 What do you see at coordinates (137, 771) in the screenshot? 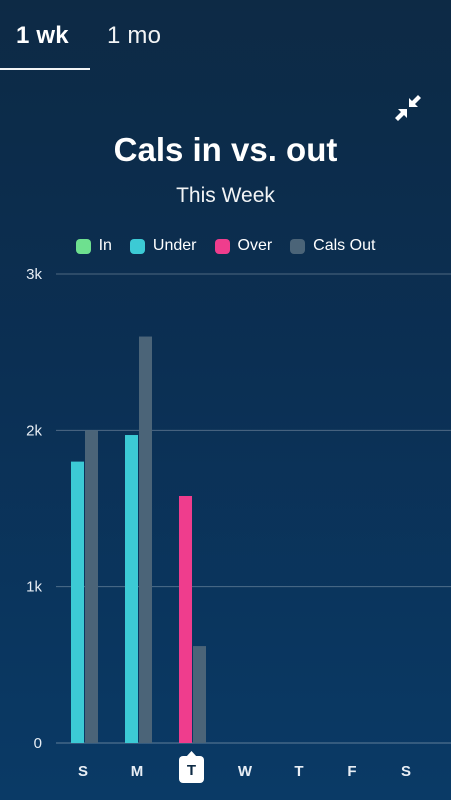
I see `x-tick-label: M` at bounding box center [137, 771].